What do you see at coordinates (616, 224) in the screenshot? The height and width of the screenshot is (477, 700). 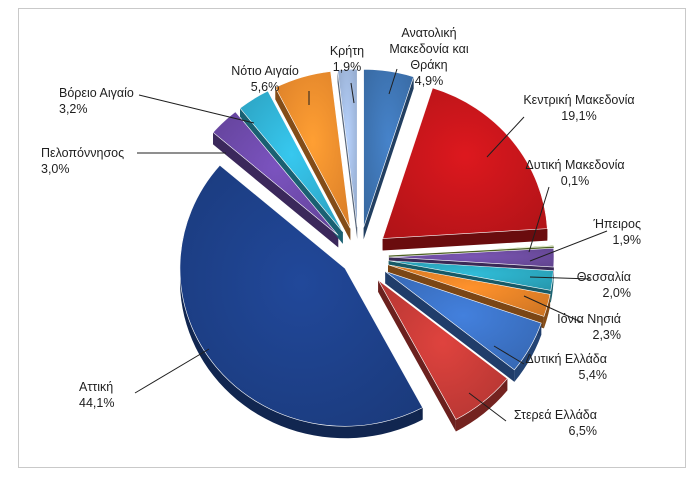 I see `slice-name-label: Ήπειρος` at bounding box center [616, 224].